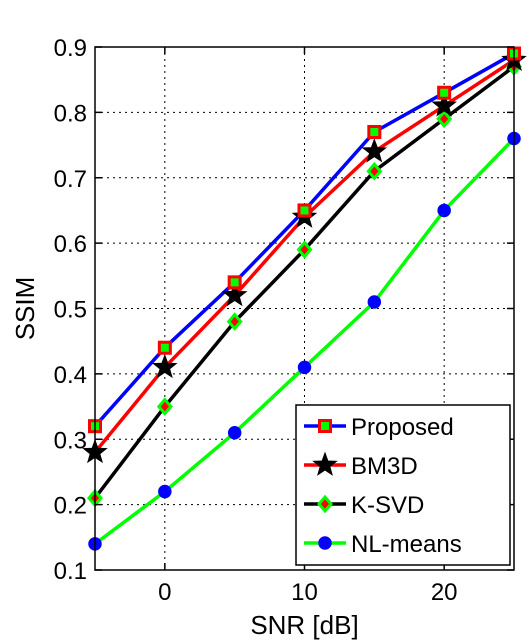 Image resolution: width=528 pixels, height=642 pixels. What do you see at coordinates (406, 544) in the screenshot?
I see `legend-label-nl-means: NL-means` at bounding box center [406, 544].